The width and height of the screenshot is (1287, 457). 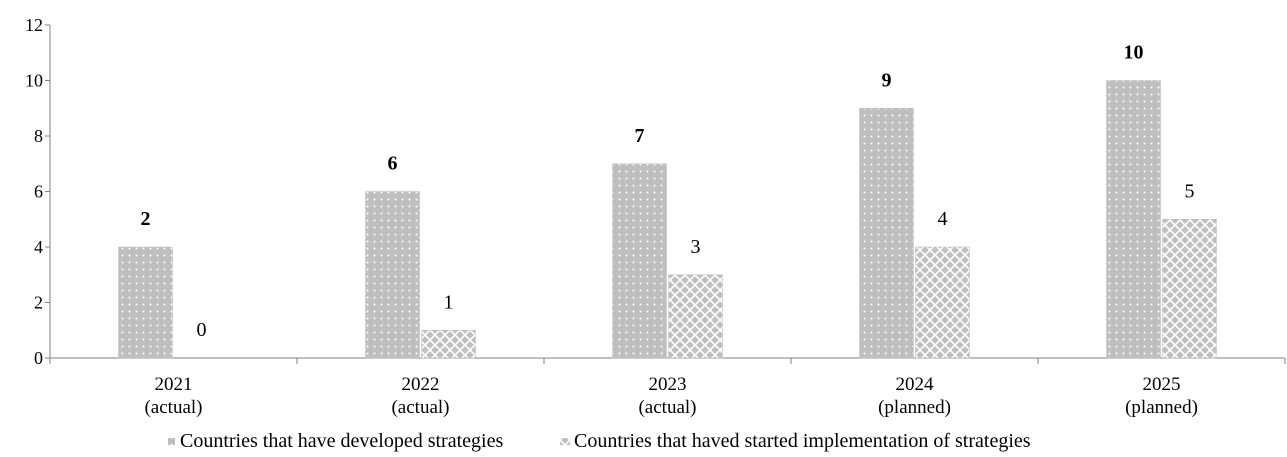 What do you see at coordinates (1162, 384) in the screenshot?
I see `x-category-label: 2025` at bounding box center [1162, 384].